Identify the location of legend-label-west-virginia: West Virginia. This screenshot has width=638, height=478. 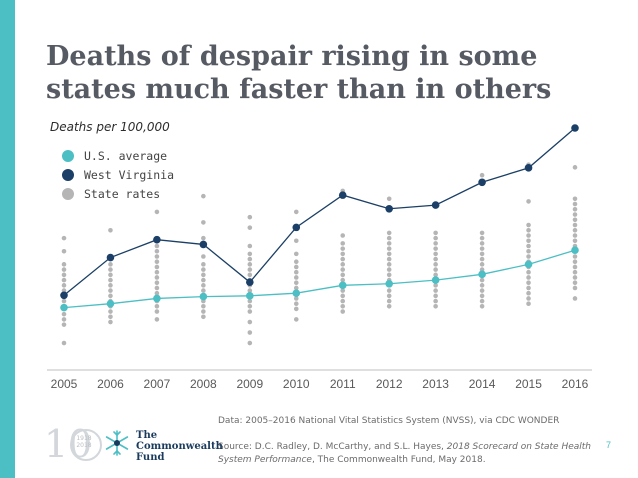
(129, 174).